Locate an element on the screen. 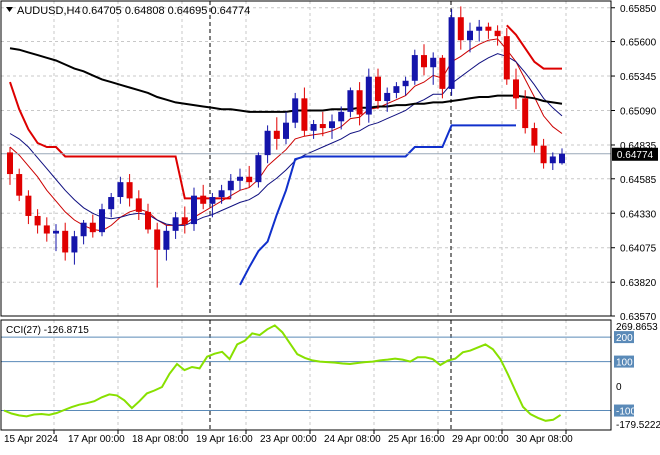 This screenshot has height=455, width=660. cci-level-label: 100 is located at coordinates (624, 363).